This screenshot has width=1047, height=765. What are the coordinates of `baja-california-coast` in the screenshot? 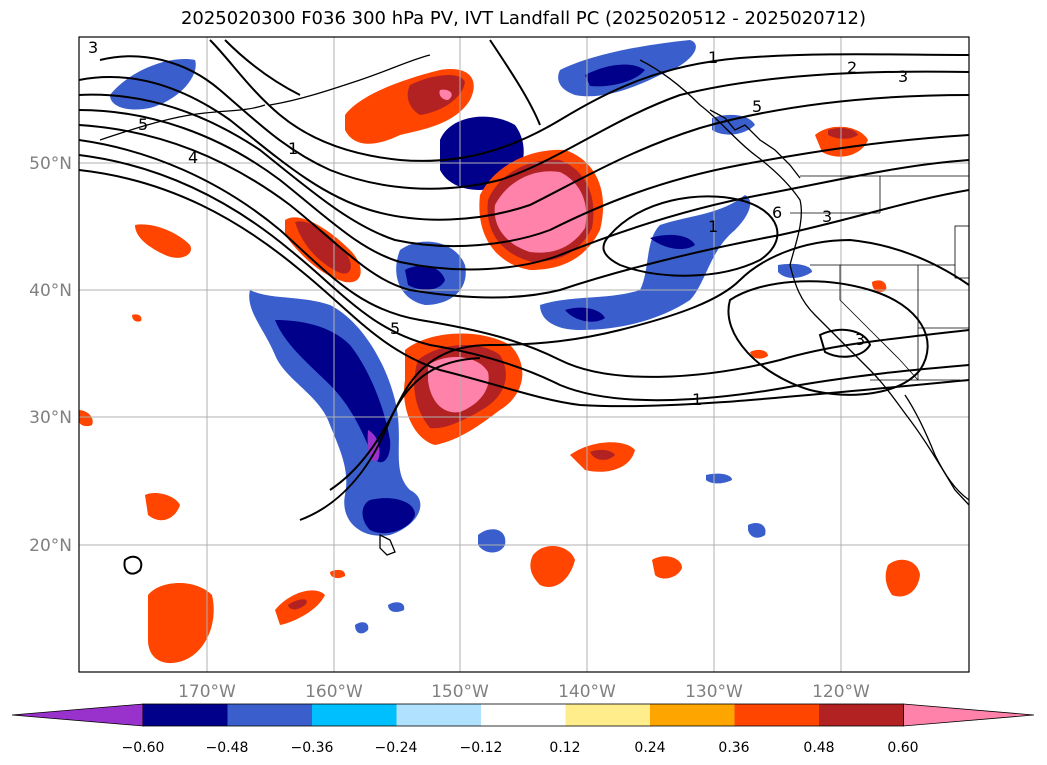 It's located at (936, 447).